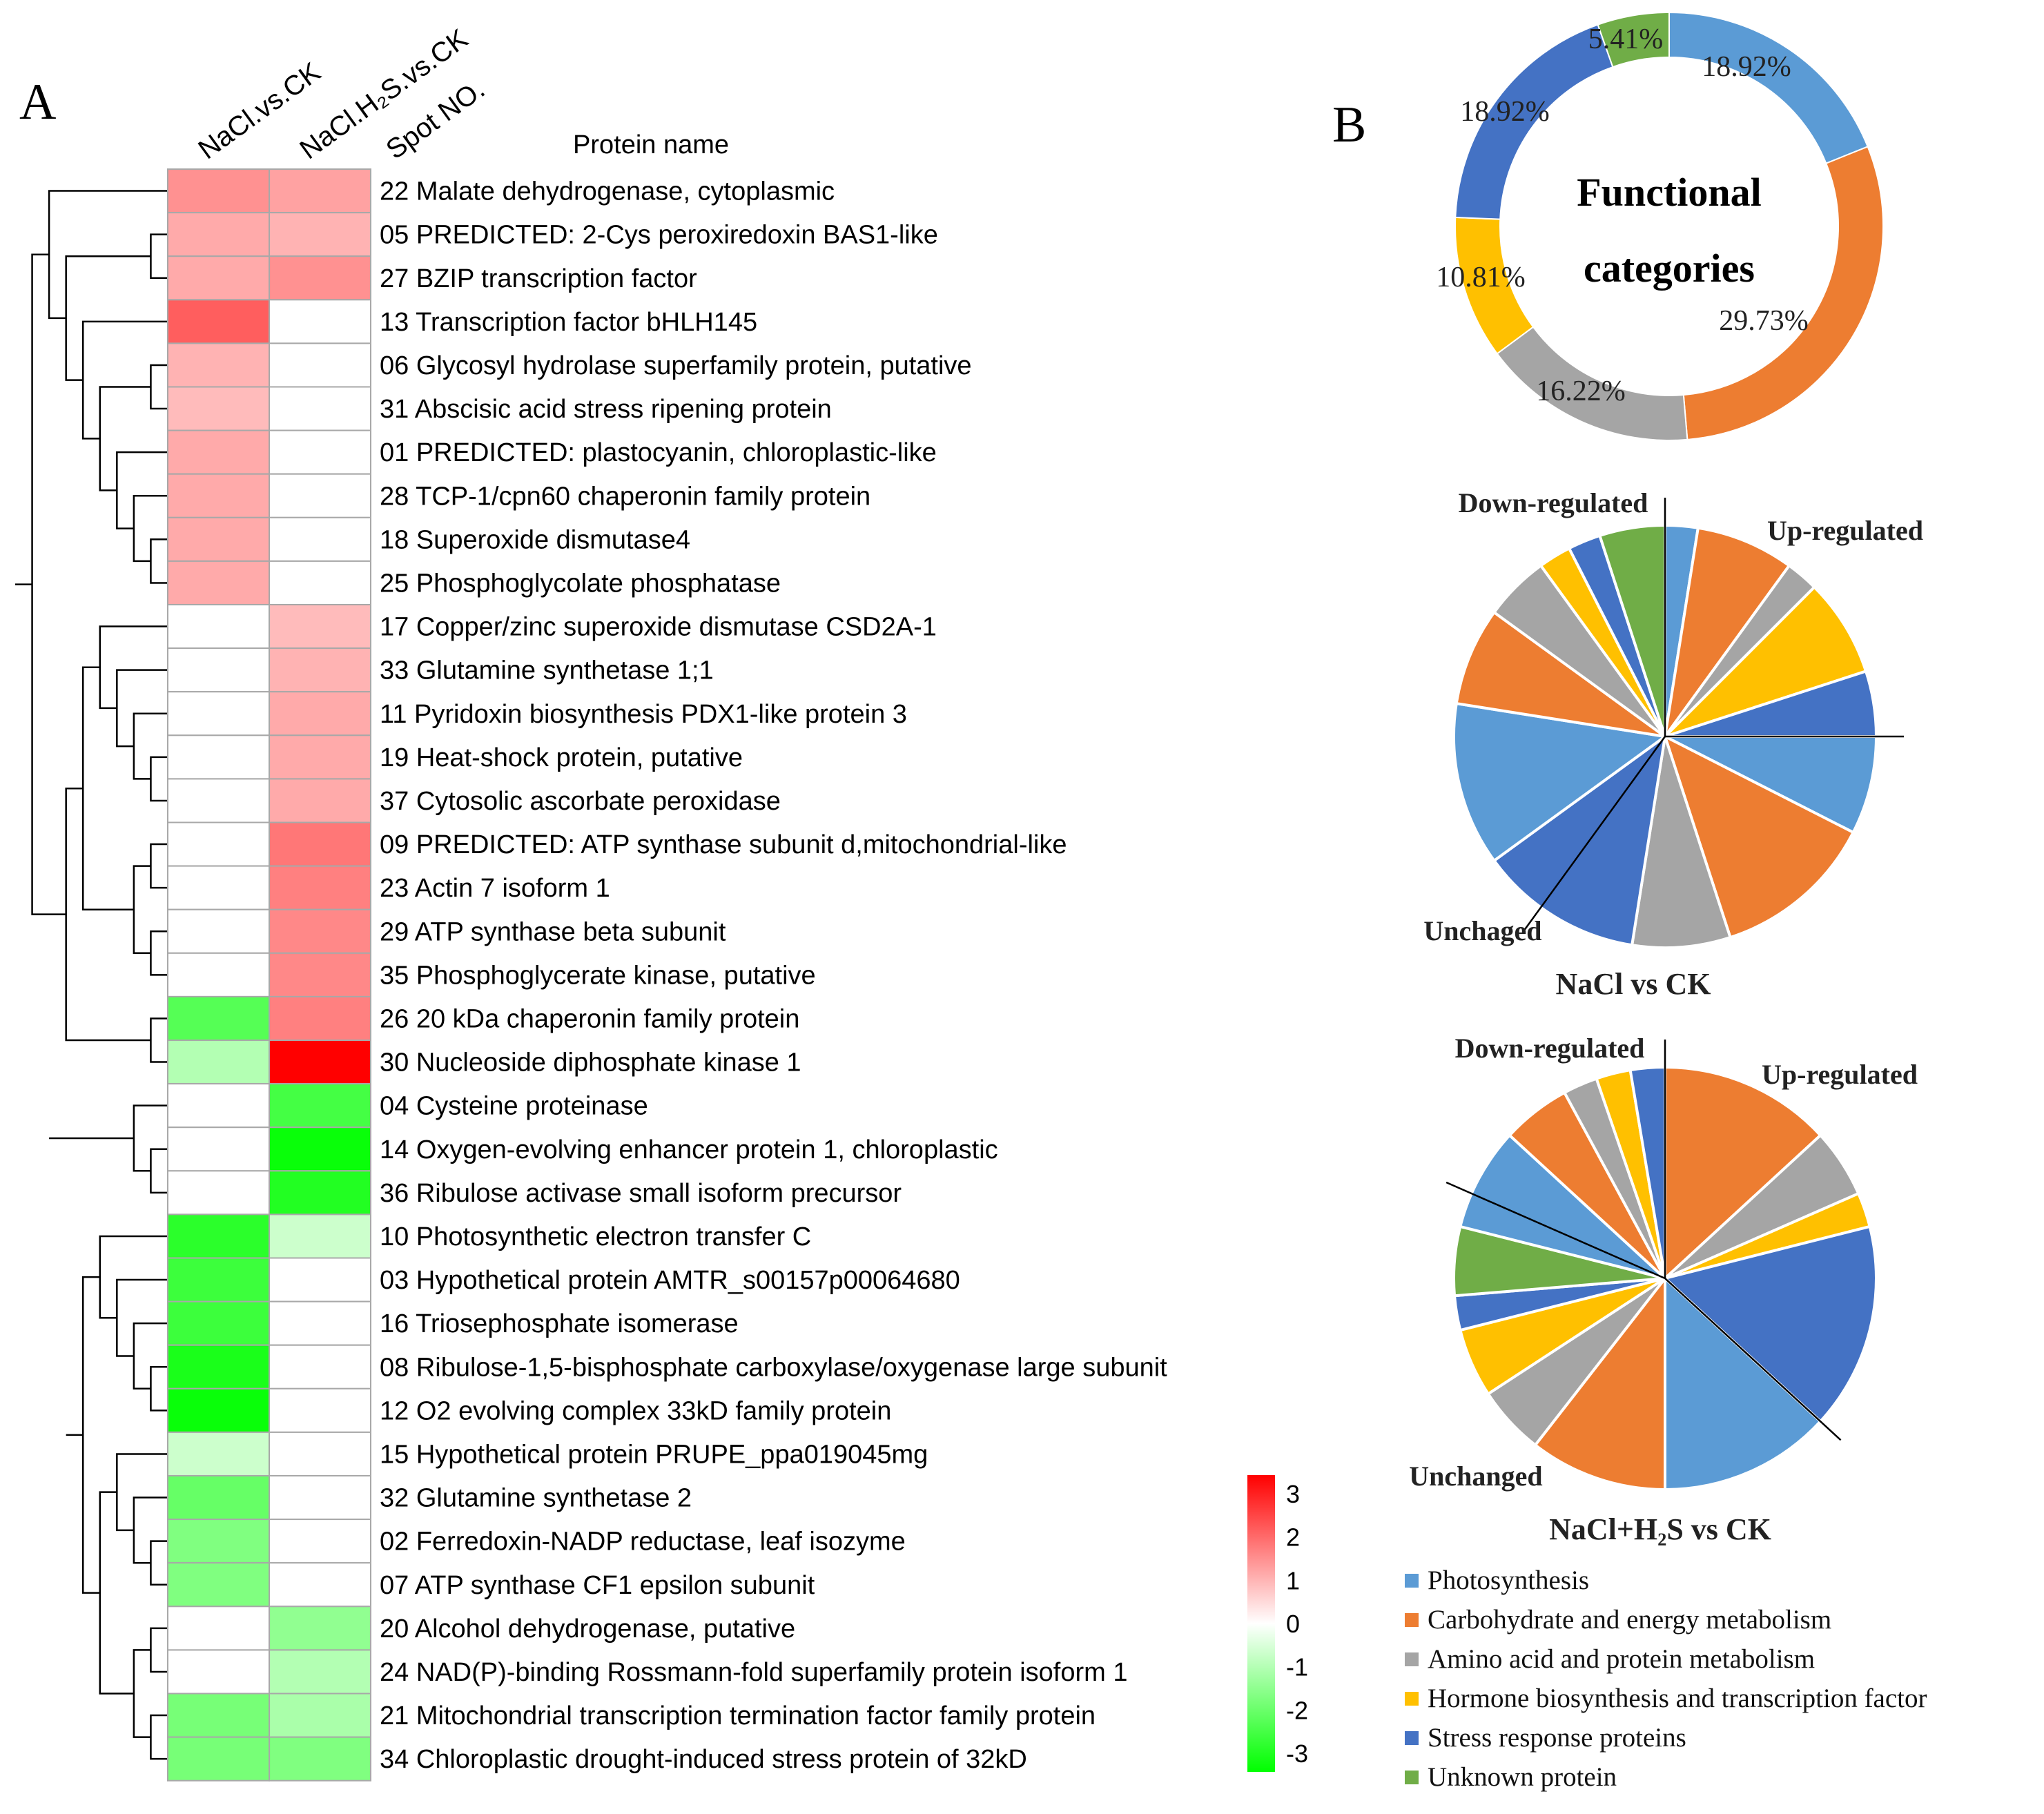 This screenshot has width=2044, height=1814. What do you see at coordinates (668, 1455) in the screenshot?
I see `row-protein-name: Hypothetical protein PRUPE_ppa019045mg` at bounding box center [668, 1455].